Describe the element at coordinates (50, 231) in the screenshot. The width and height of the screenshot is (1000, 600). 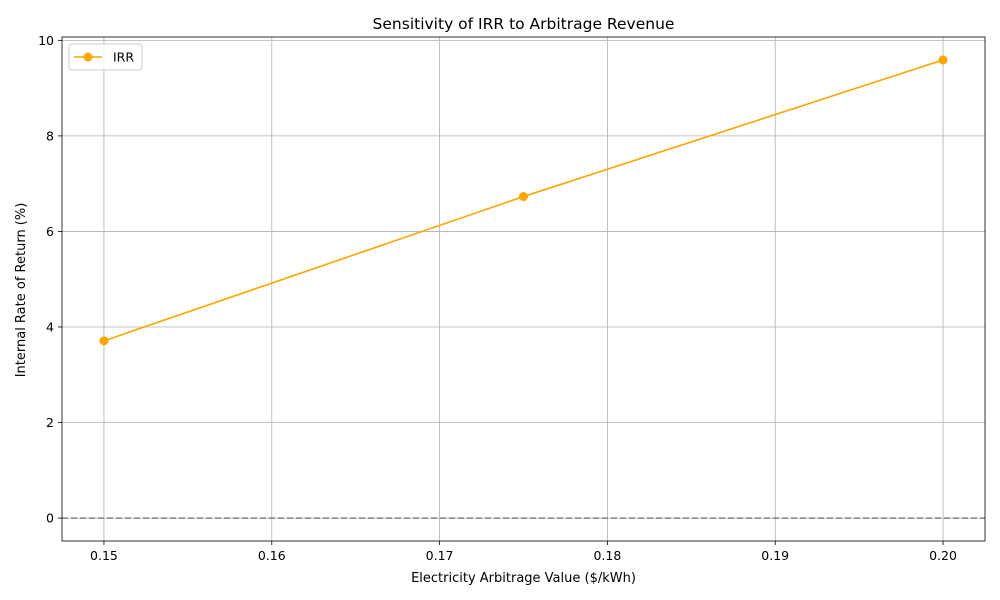
I see `y-tick-label: 6` at that location.